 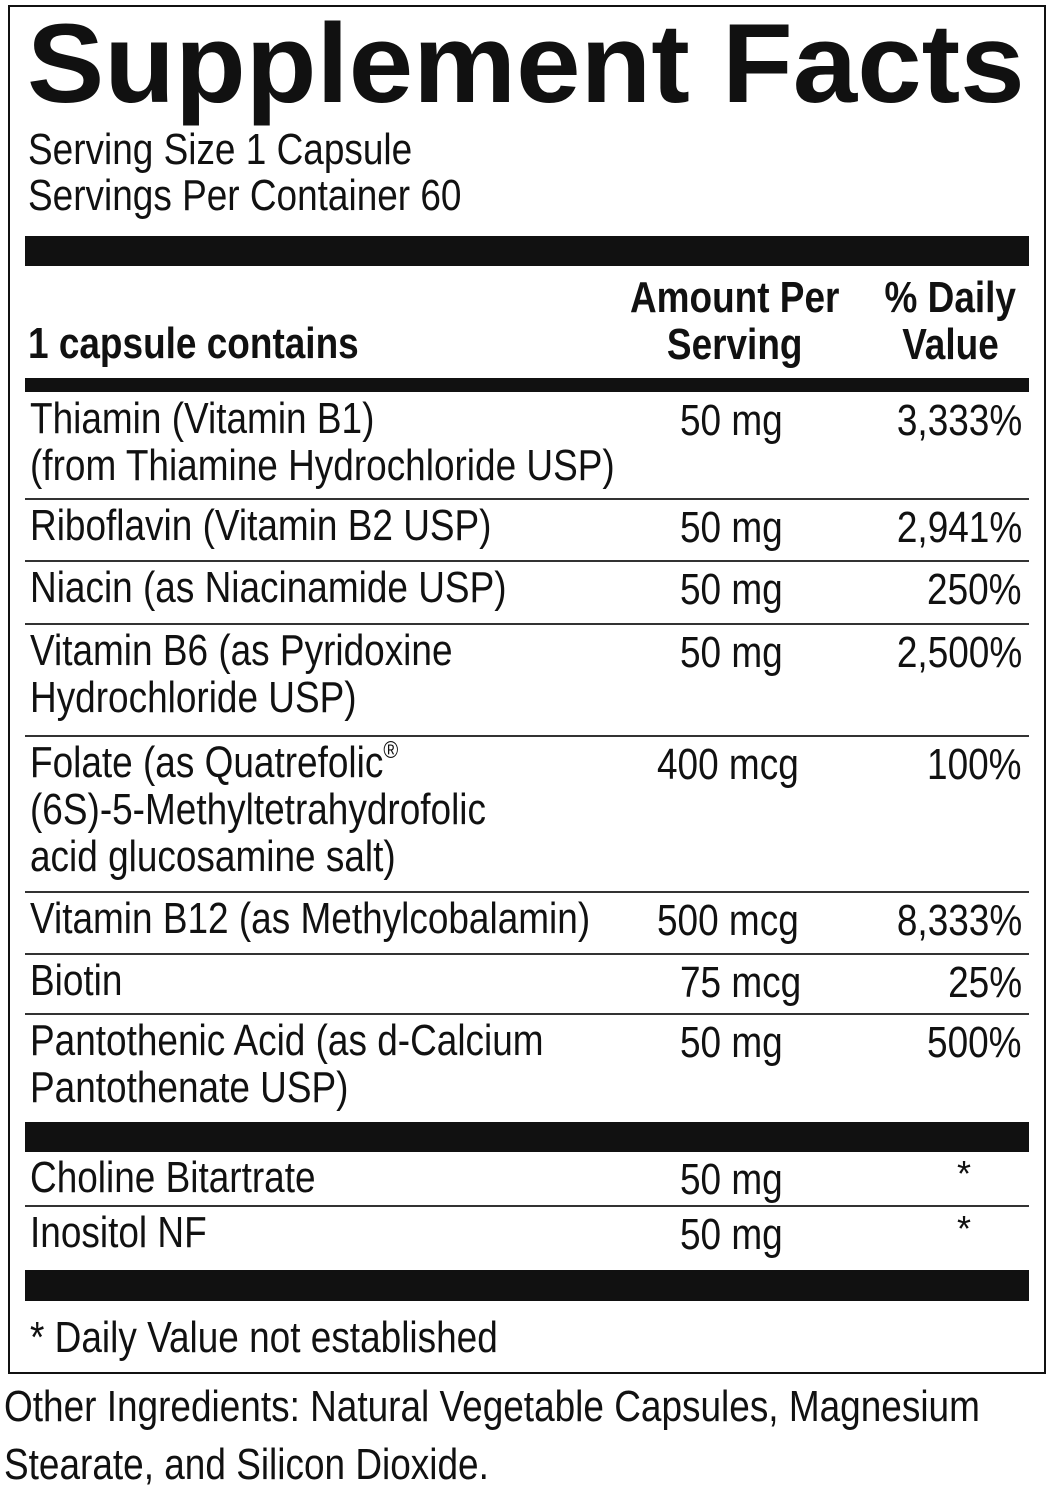 What do you see at coordinates (974, 589) in the screenshot?
I see `nutrient-daily-value: 250%` at bounding box center [974, 589].